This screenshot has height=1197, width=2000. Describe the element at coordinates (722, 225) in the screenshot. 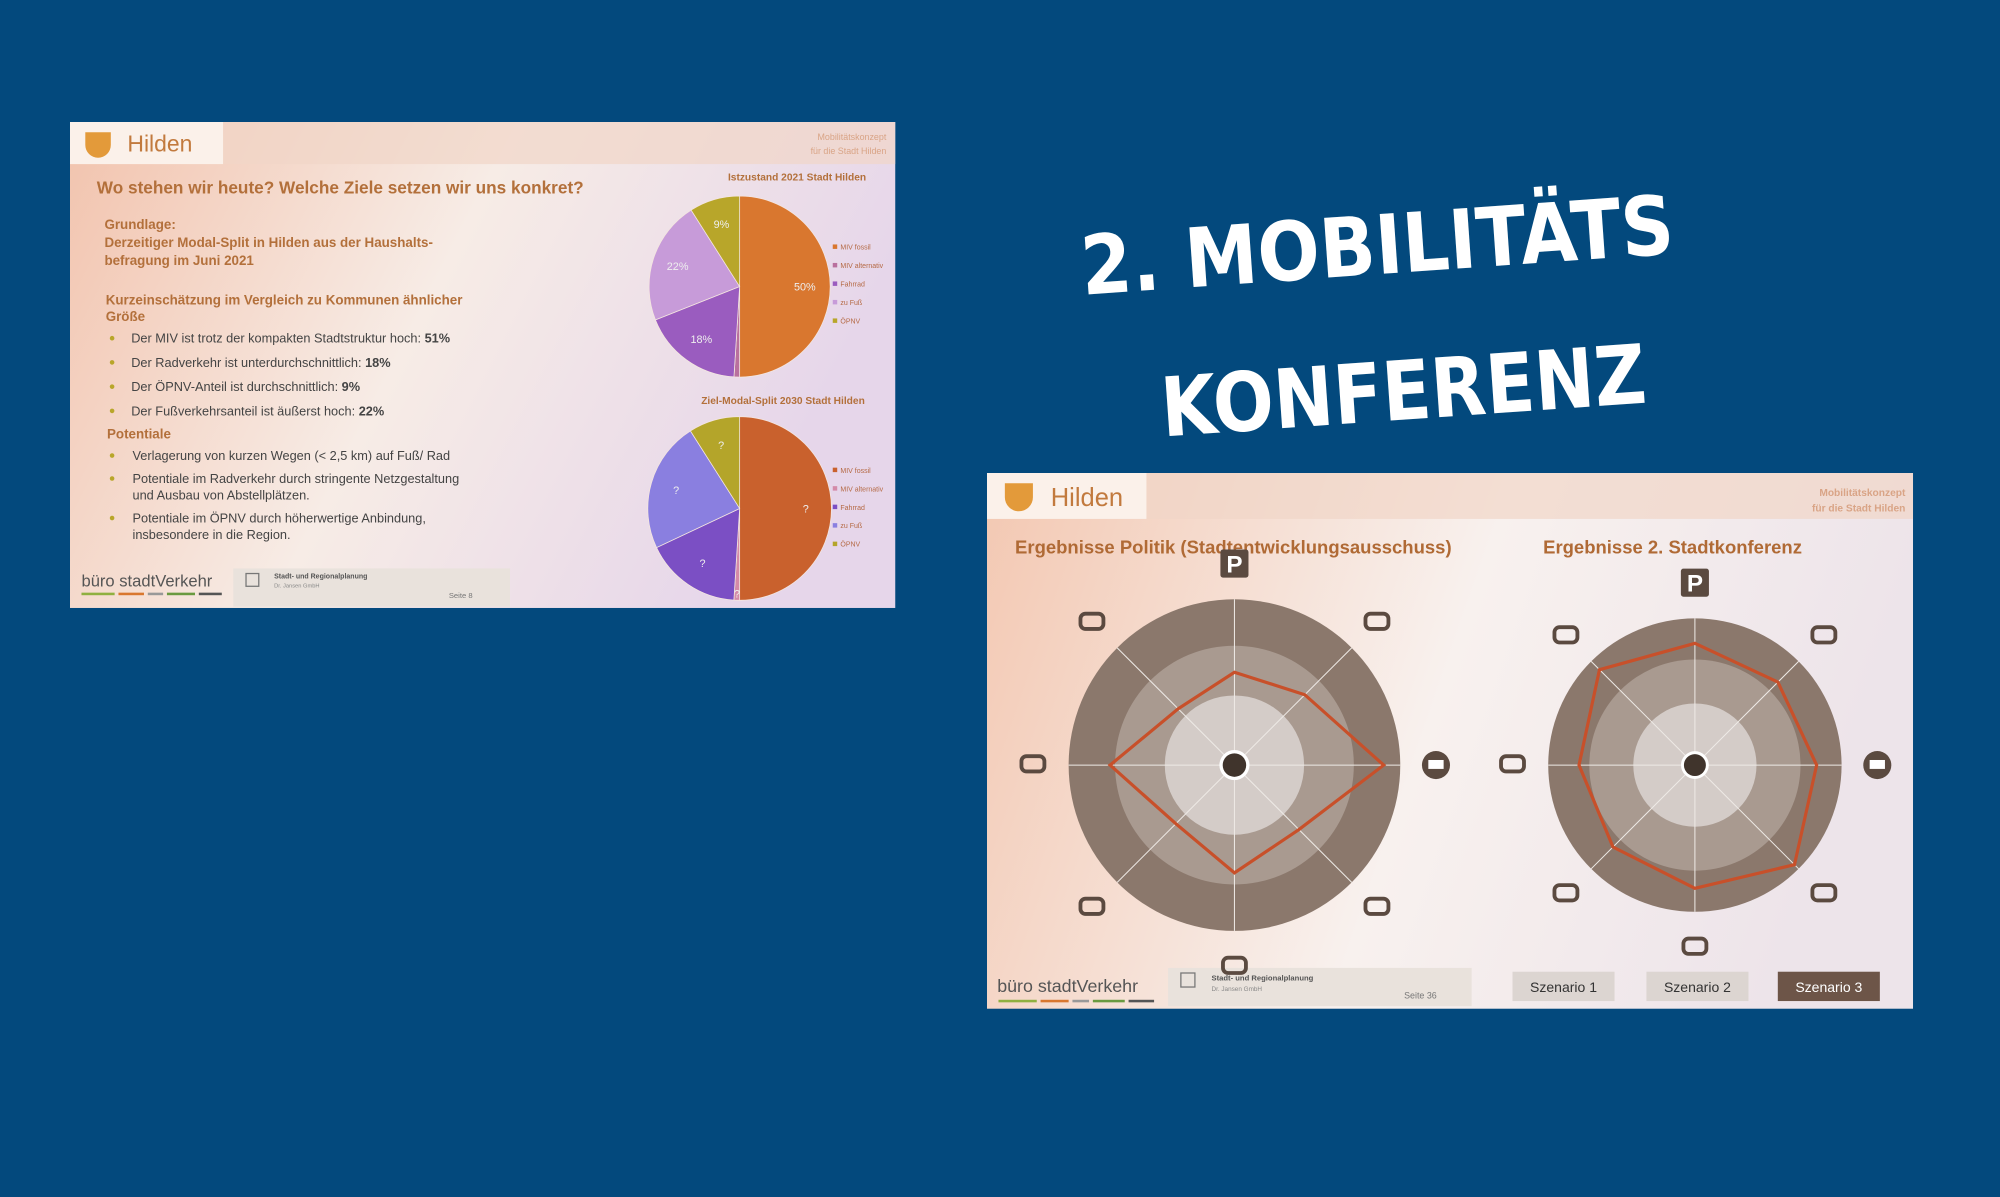

I see `slice-label: 9%` at that location.